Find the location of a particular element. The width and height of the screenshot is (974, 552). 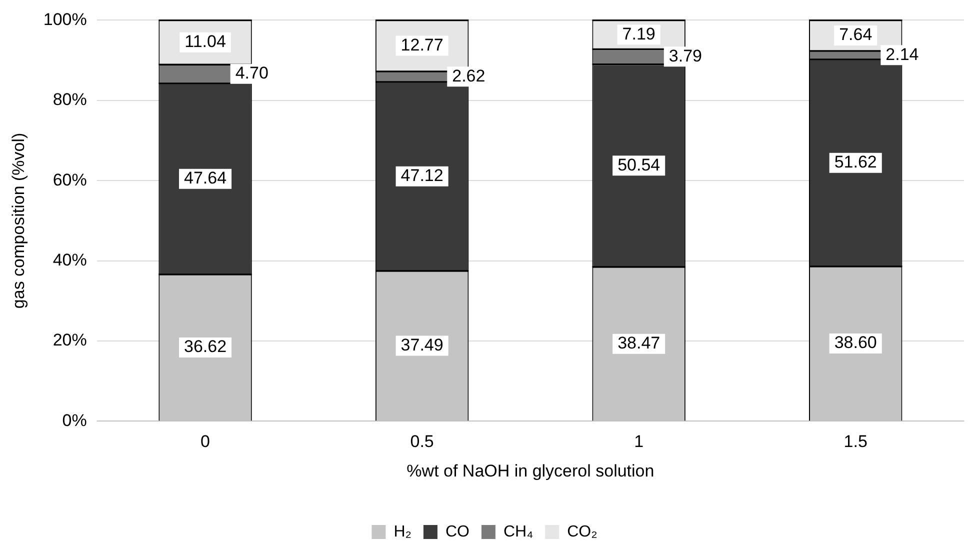

legend-label: CO₂ is located at coordinates (582, 531).